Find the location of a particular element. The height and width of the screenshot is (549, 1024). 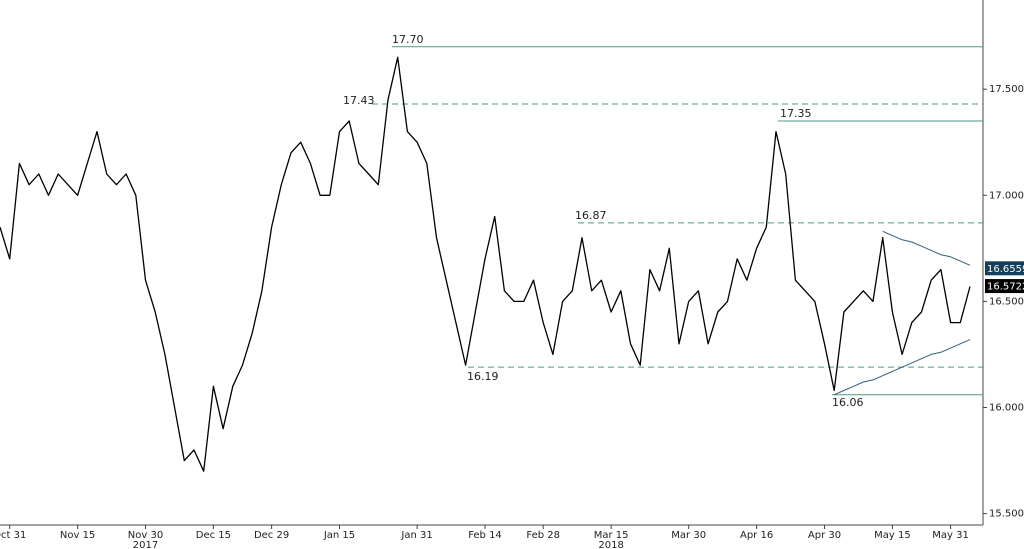

x-tick-label: Mar 15 is located at coordinates (611, 535).